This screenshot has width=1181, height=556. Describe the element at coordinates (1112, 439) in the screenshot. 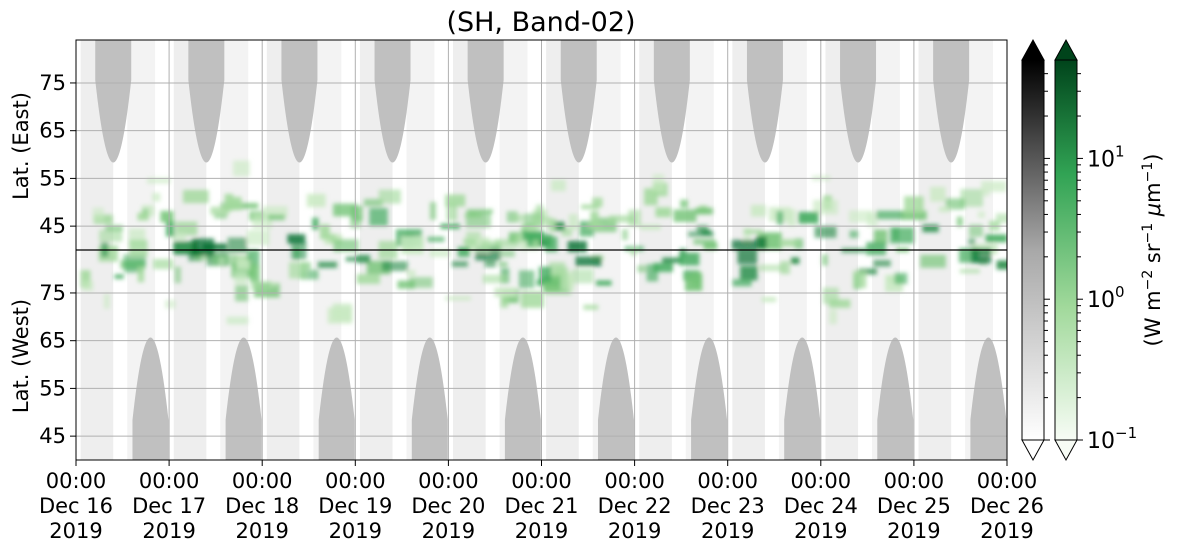

I see `colorbar-tick-label: 10−1` at that location.